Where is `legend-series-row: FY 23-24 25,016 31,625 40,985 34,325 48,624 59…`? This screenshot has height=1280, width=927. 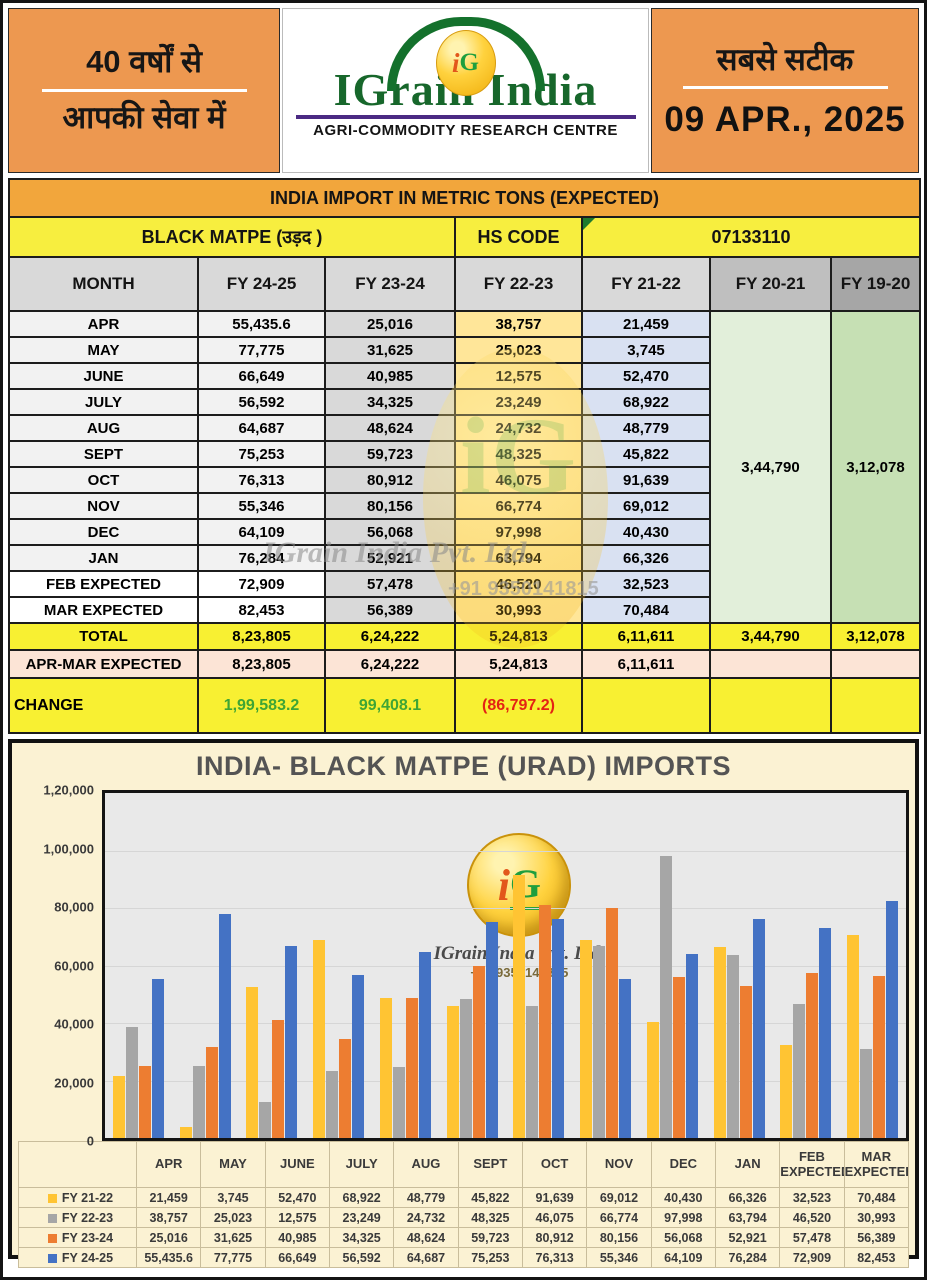
legend-series-row: FY 23-24 25,016 31,625 40,985 34,325 48,624 59… is located at coordinates (464, 1237).